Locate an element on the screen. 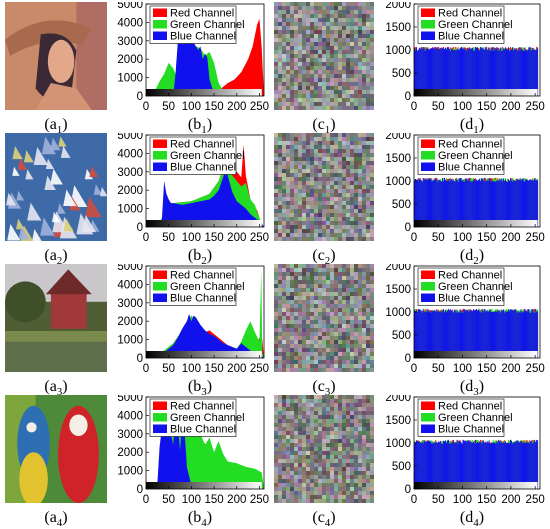 This screenshot has height=529, width=550. caption-letter: (c is located at coordinates (318, 255).